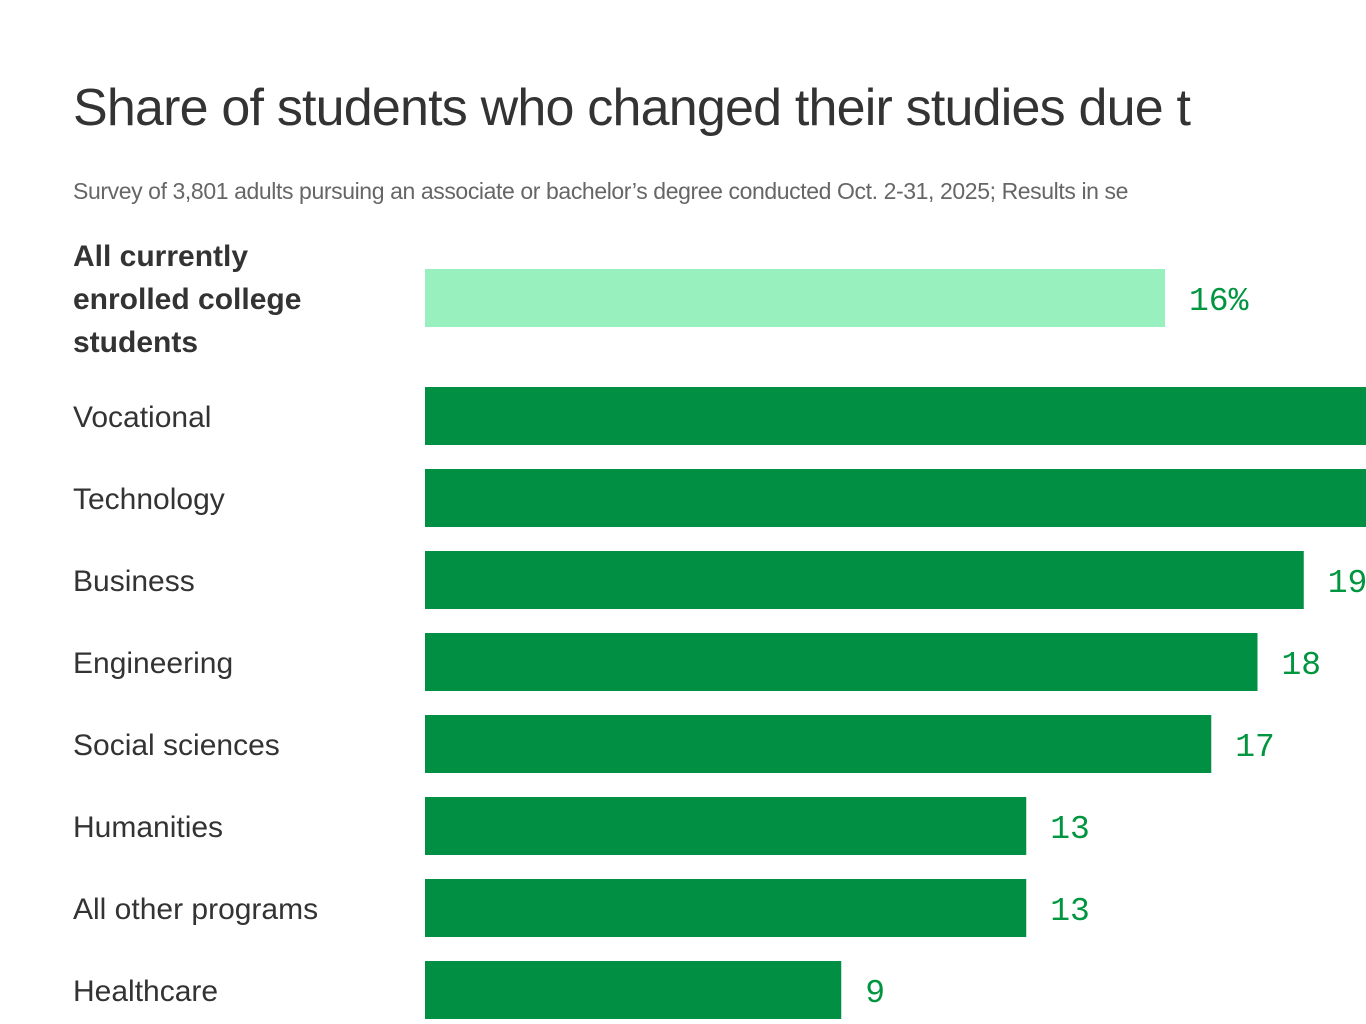  Describe the element at coordinates (1255, 747) in the screenshot. I see `value-label: 17` at that location.